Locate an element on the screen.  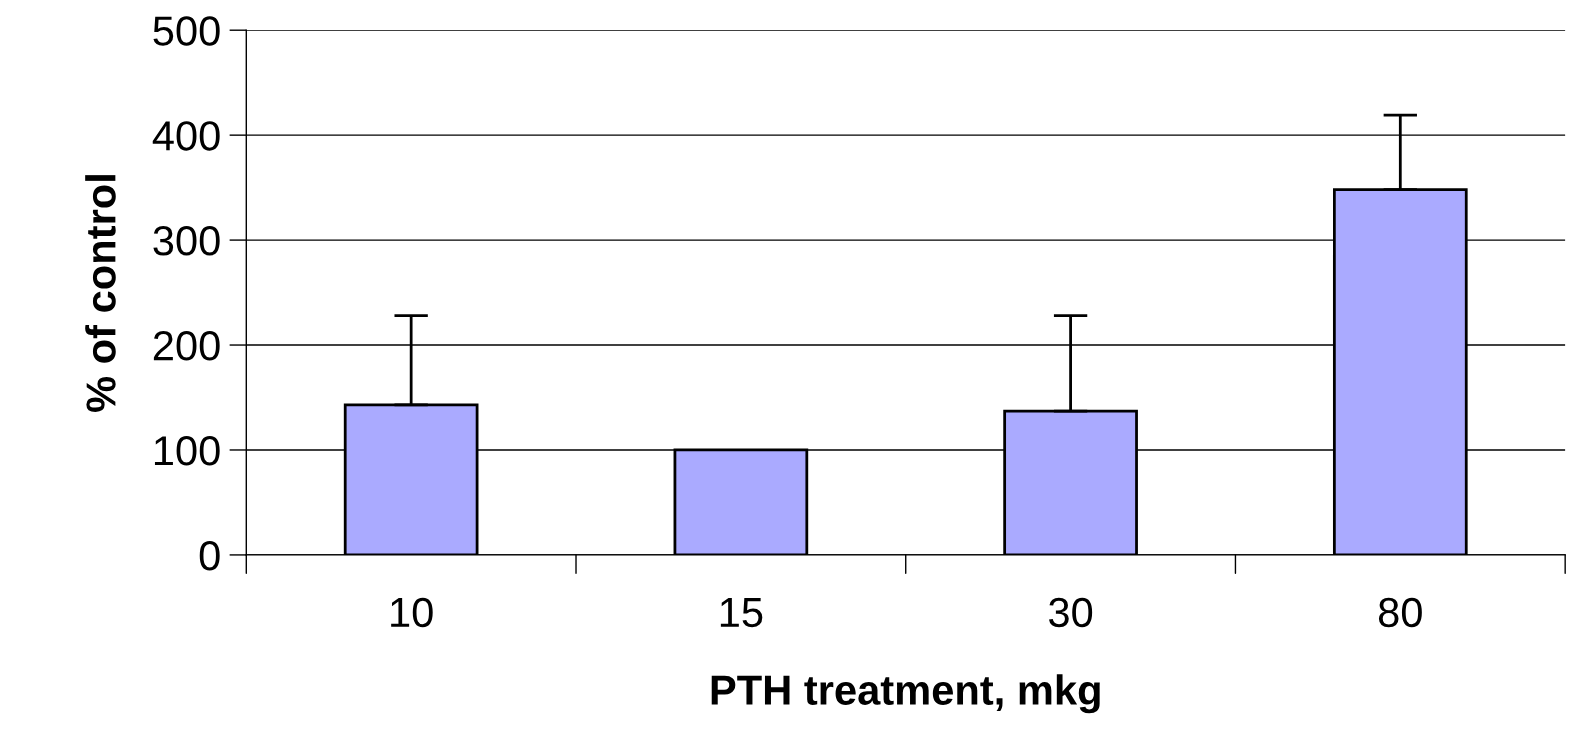
x-tick-label: 30 is located at coordinates (1071, 612).